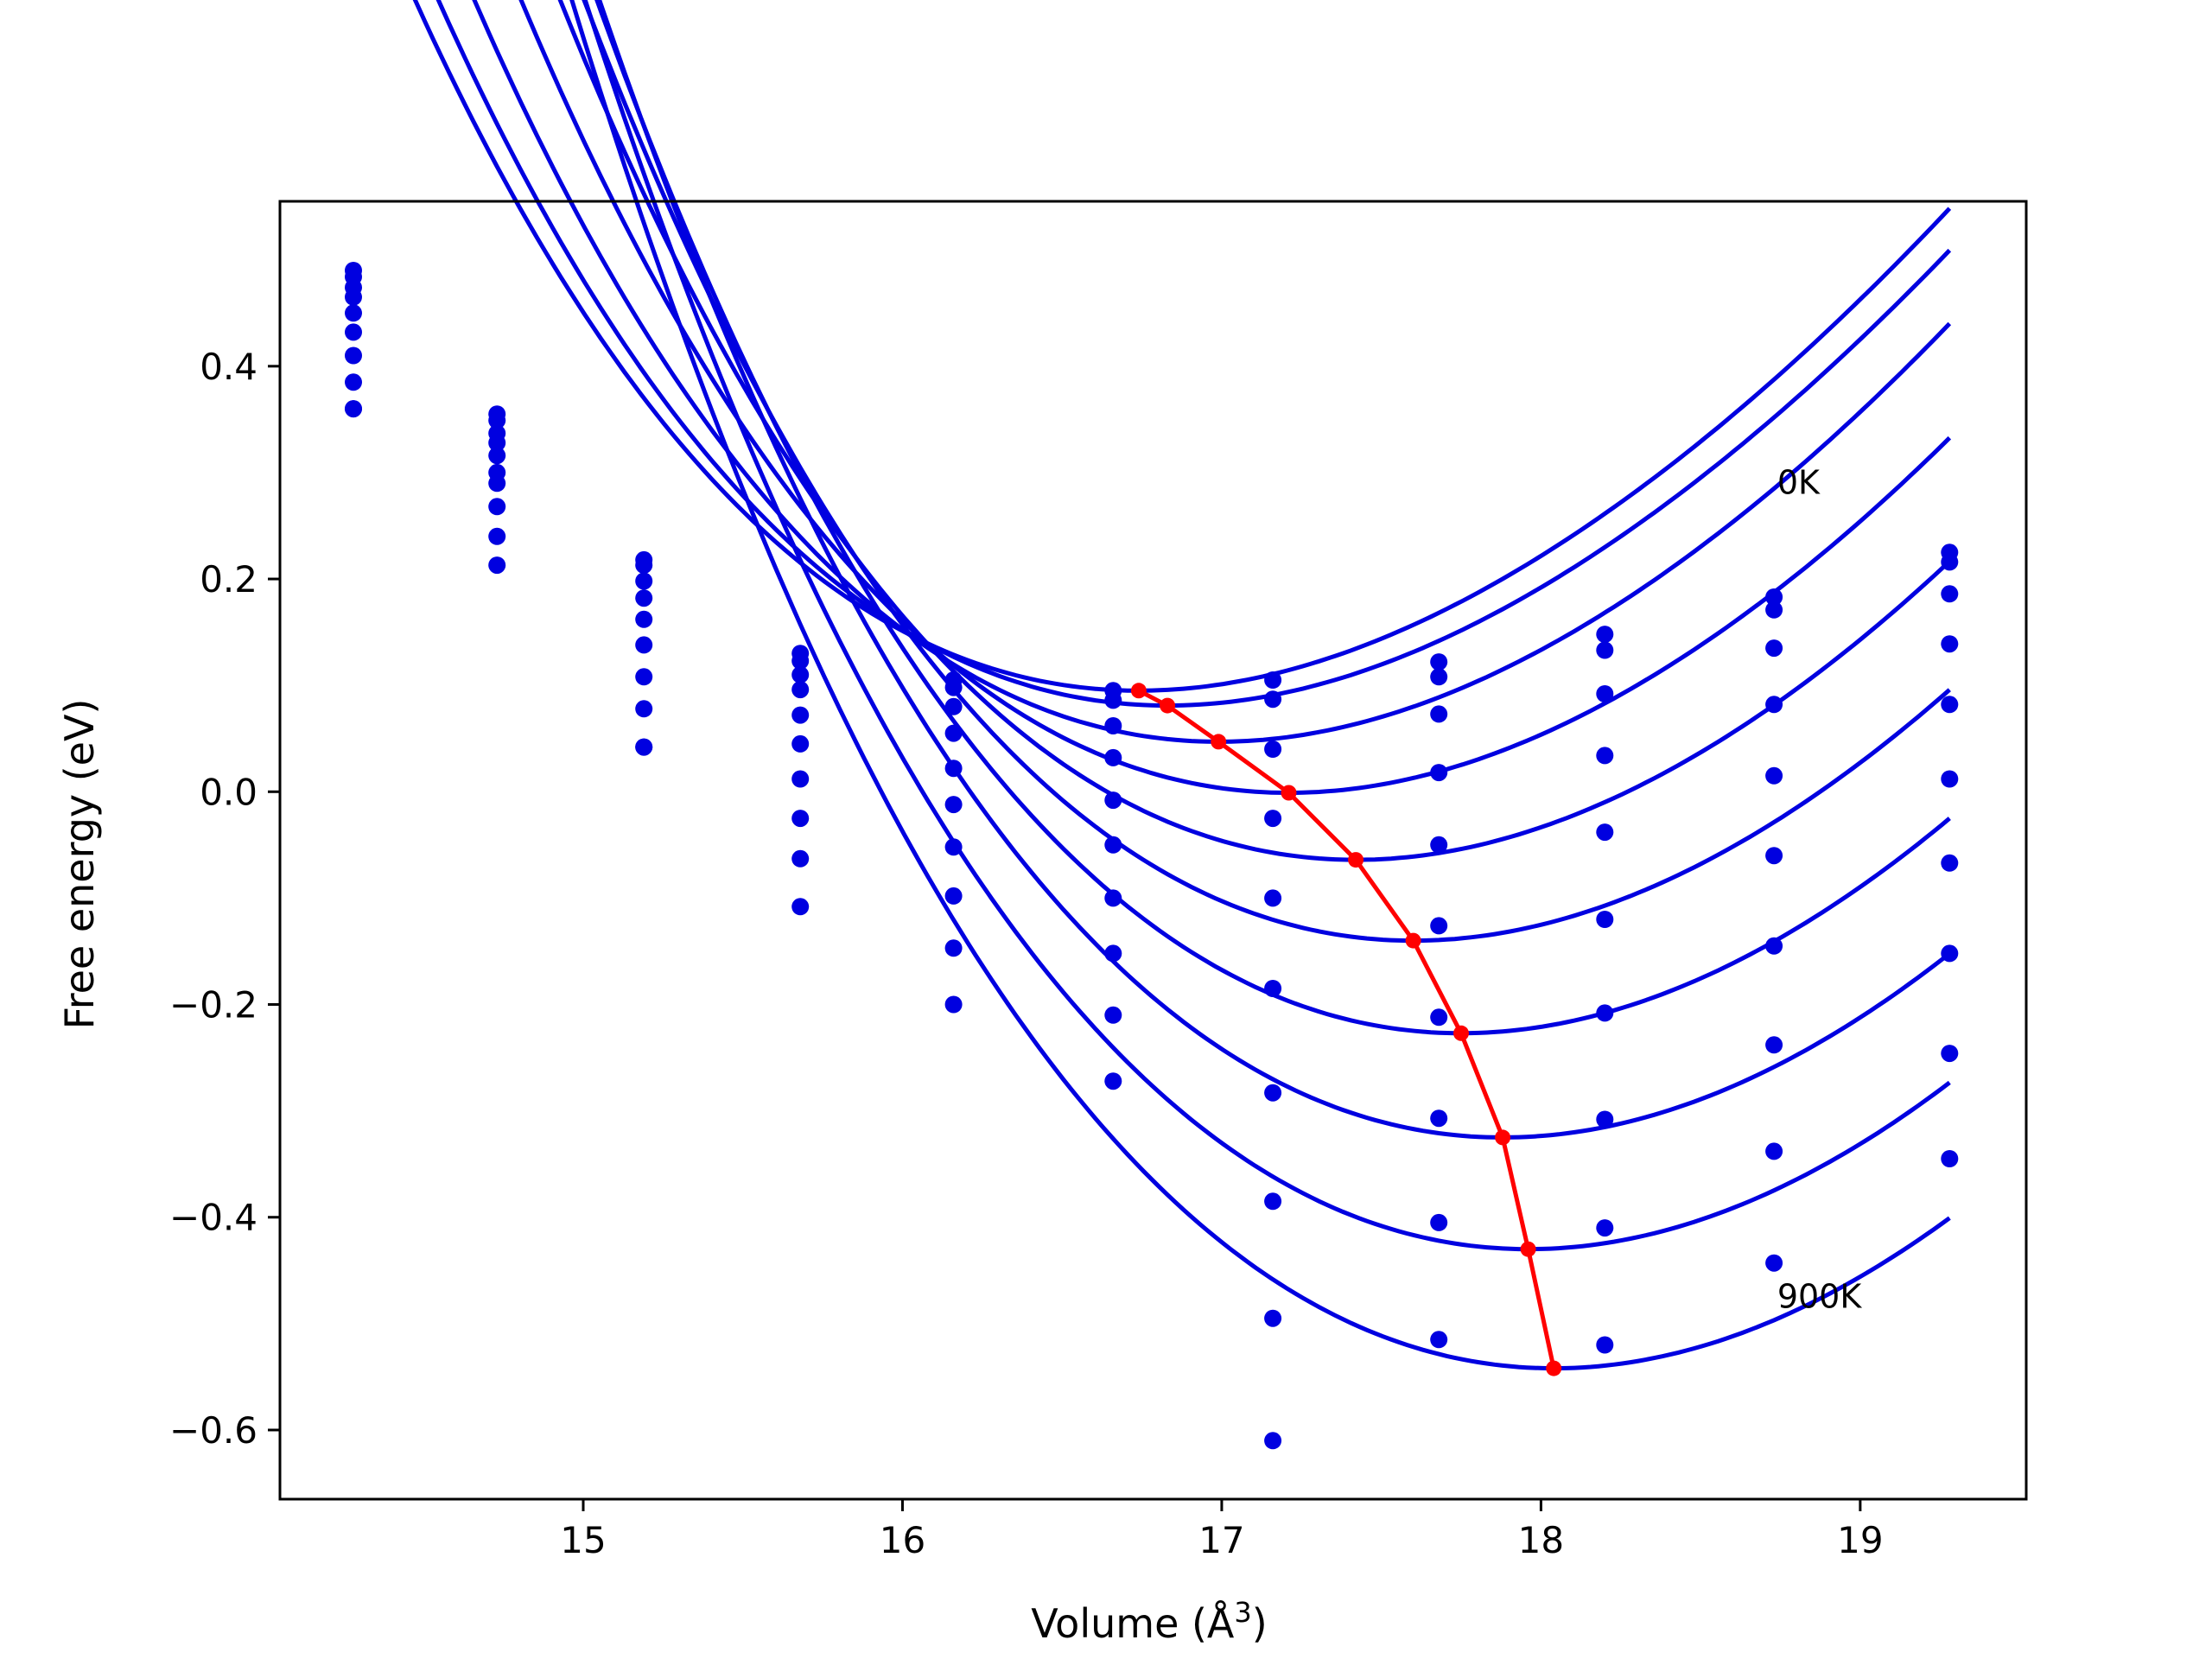 This screenshot has height=1659, width=2212. Describe the element at coordinates (902, 1540) in the screenshot. I see `x-tick-label: 16` at that location.